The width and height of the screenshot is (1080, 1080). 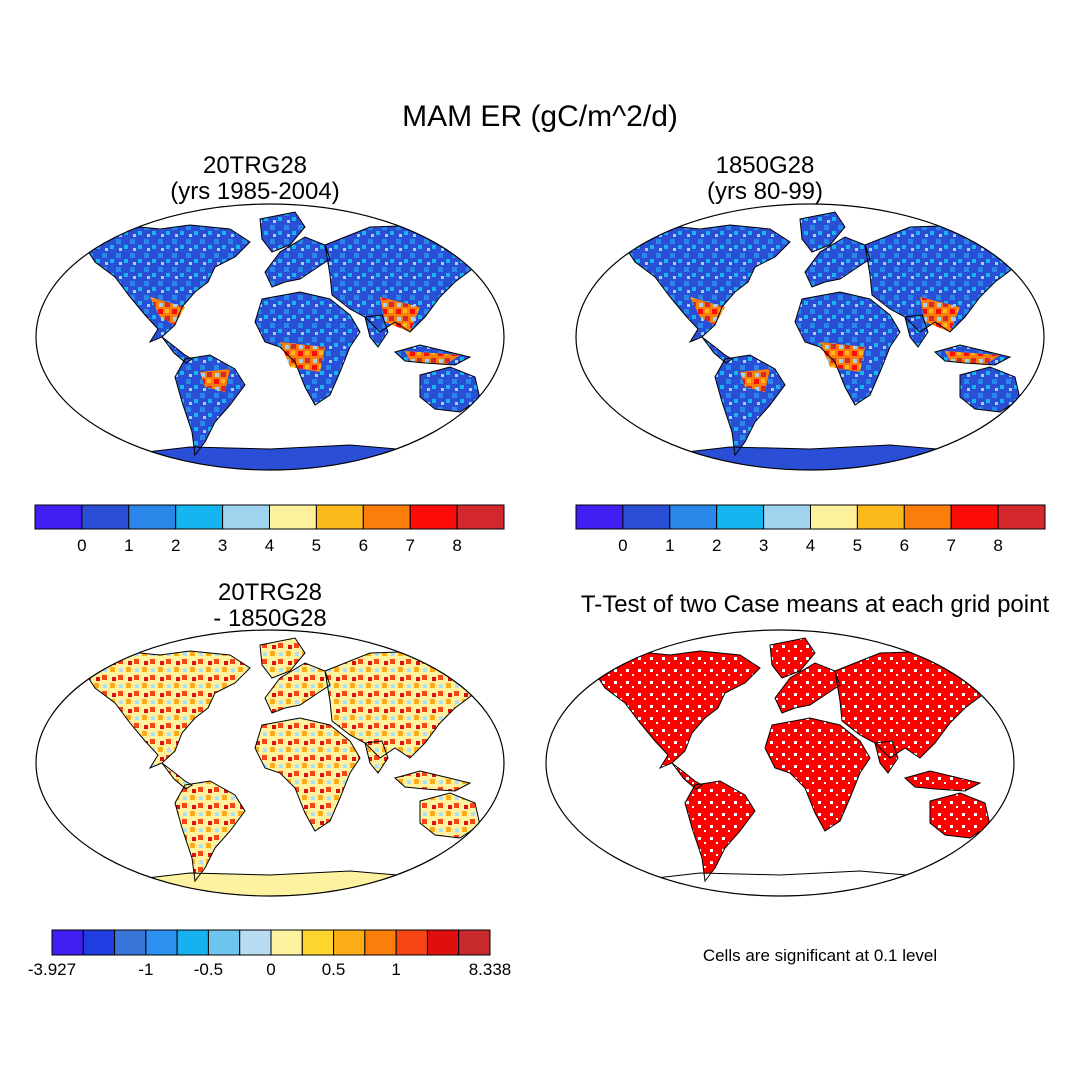 I want to click on colorbar-tick-label: -1, so click(x=145, y=969).